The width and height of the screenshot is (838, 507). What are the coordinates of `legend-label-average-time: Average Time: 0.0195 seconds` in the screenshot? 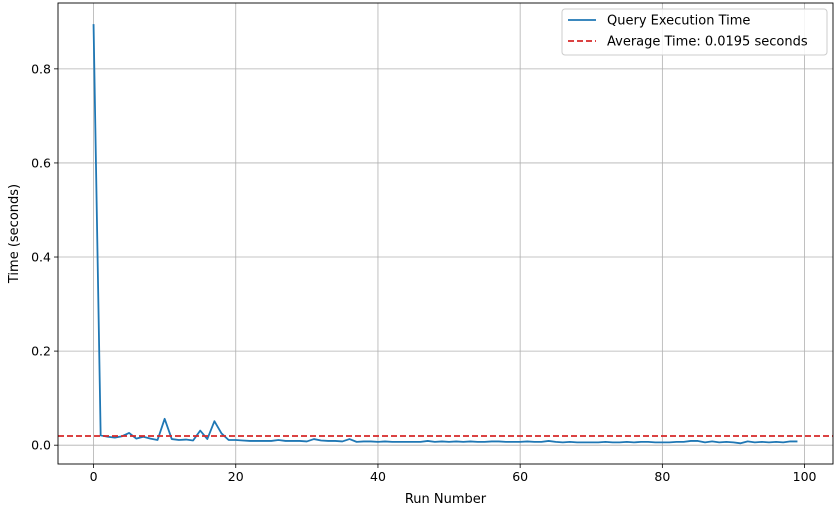 It's located at (707, 42).